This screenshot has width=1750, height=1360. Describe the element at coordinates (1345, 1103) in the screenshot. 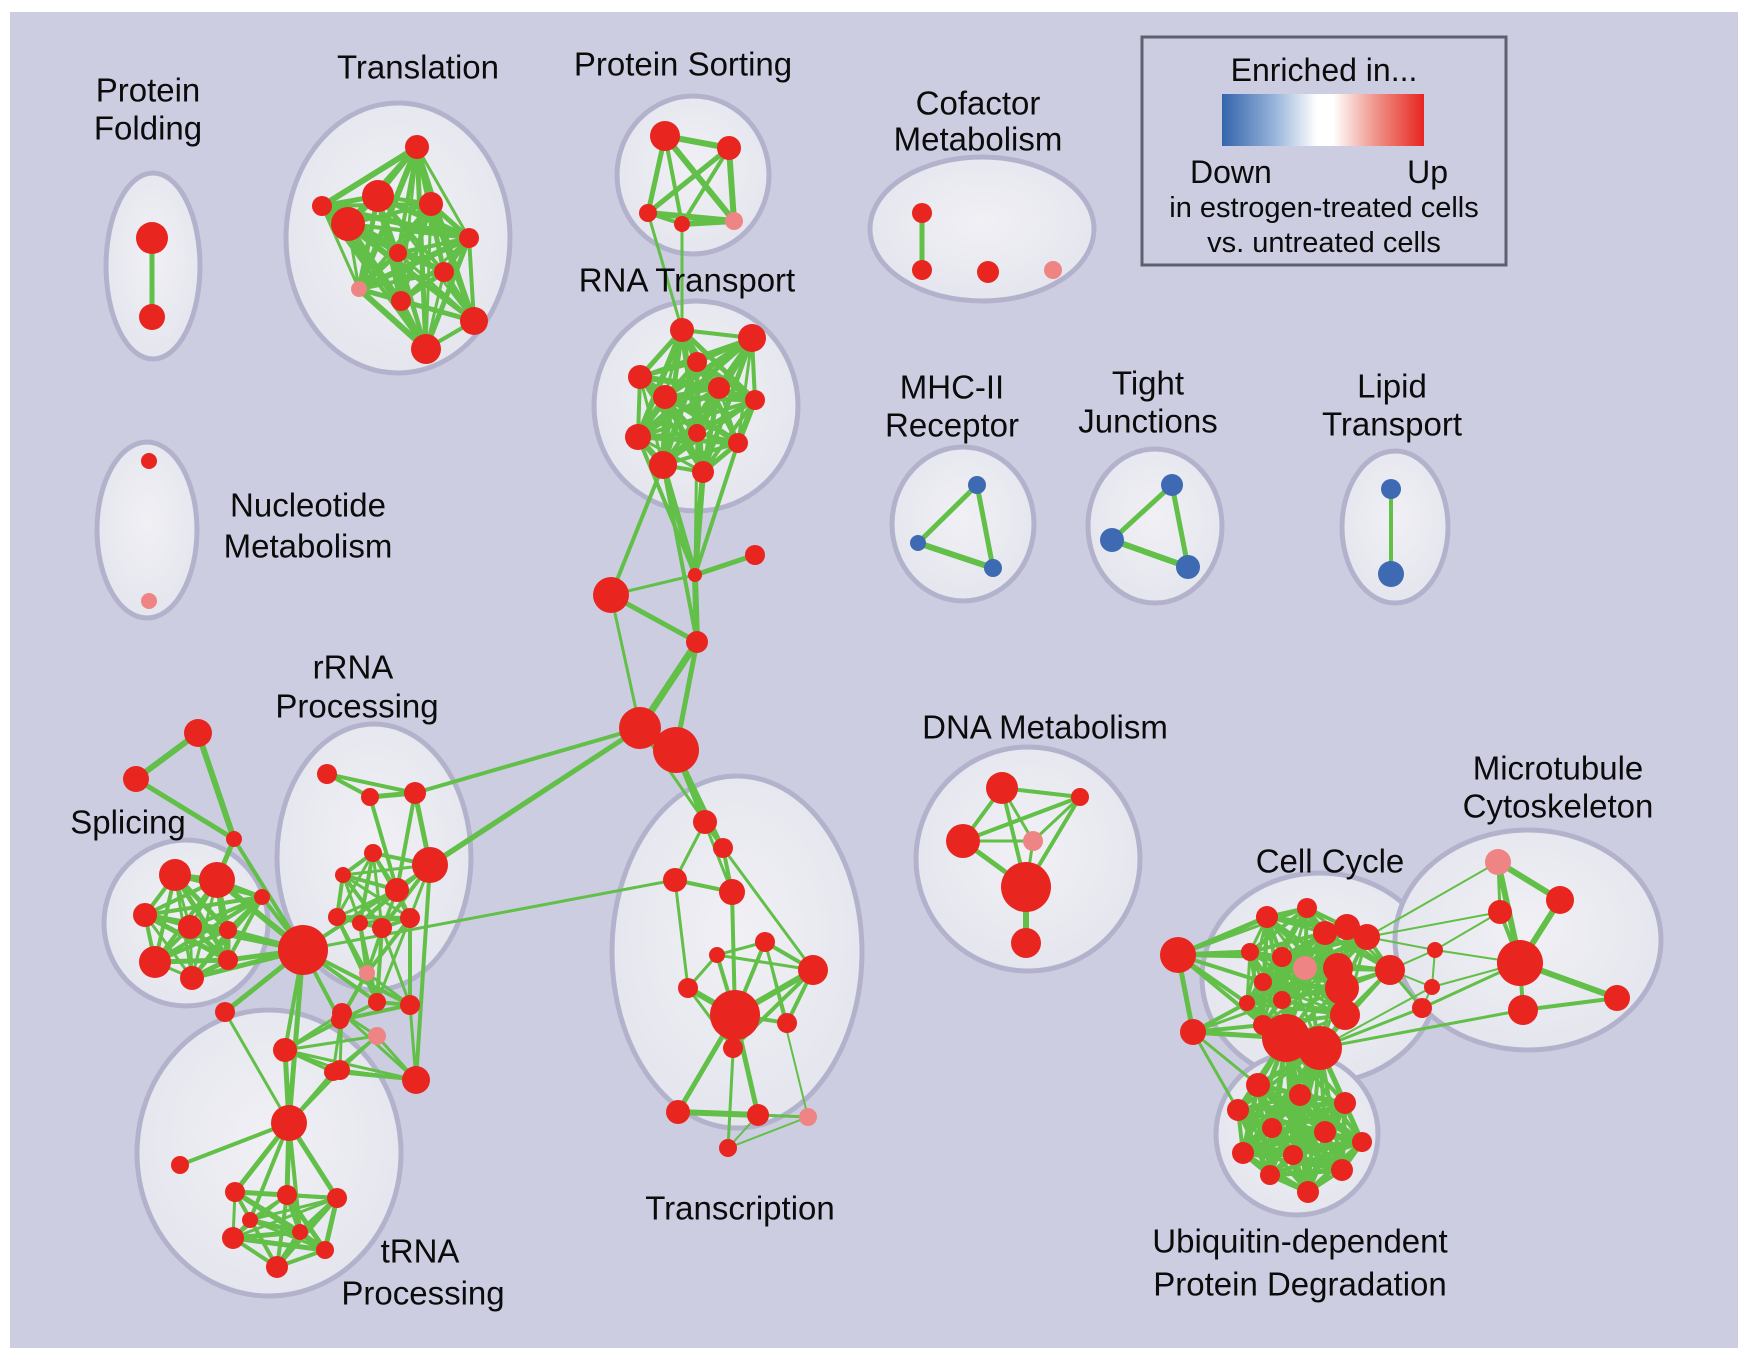

I see `gene-set-node-u3` at that location.